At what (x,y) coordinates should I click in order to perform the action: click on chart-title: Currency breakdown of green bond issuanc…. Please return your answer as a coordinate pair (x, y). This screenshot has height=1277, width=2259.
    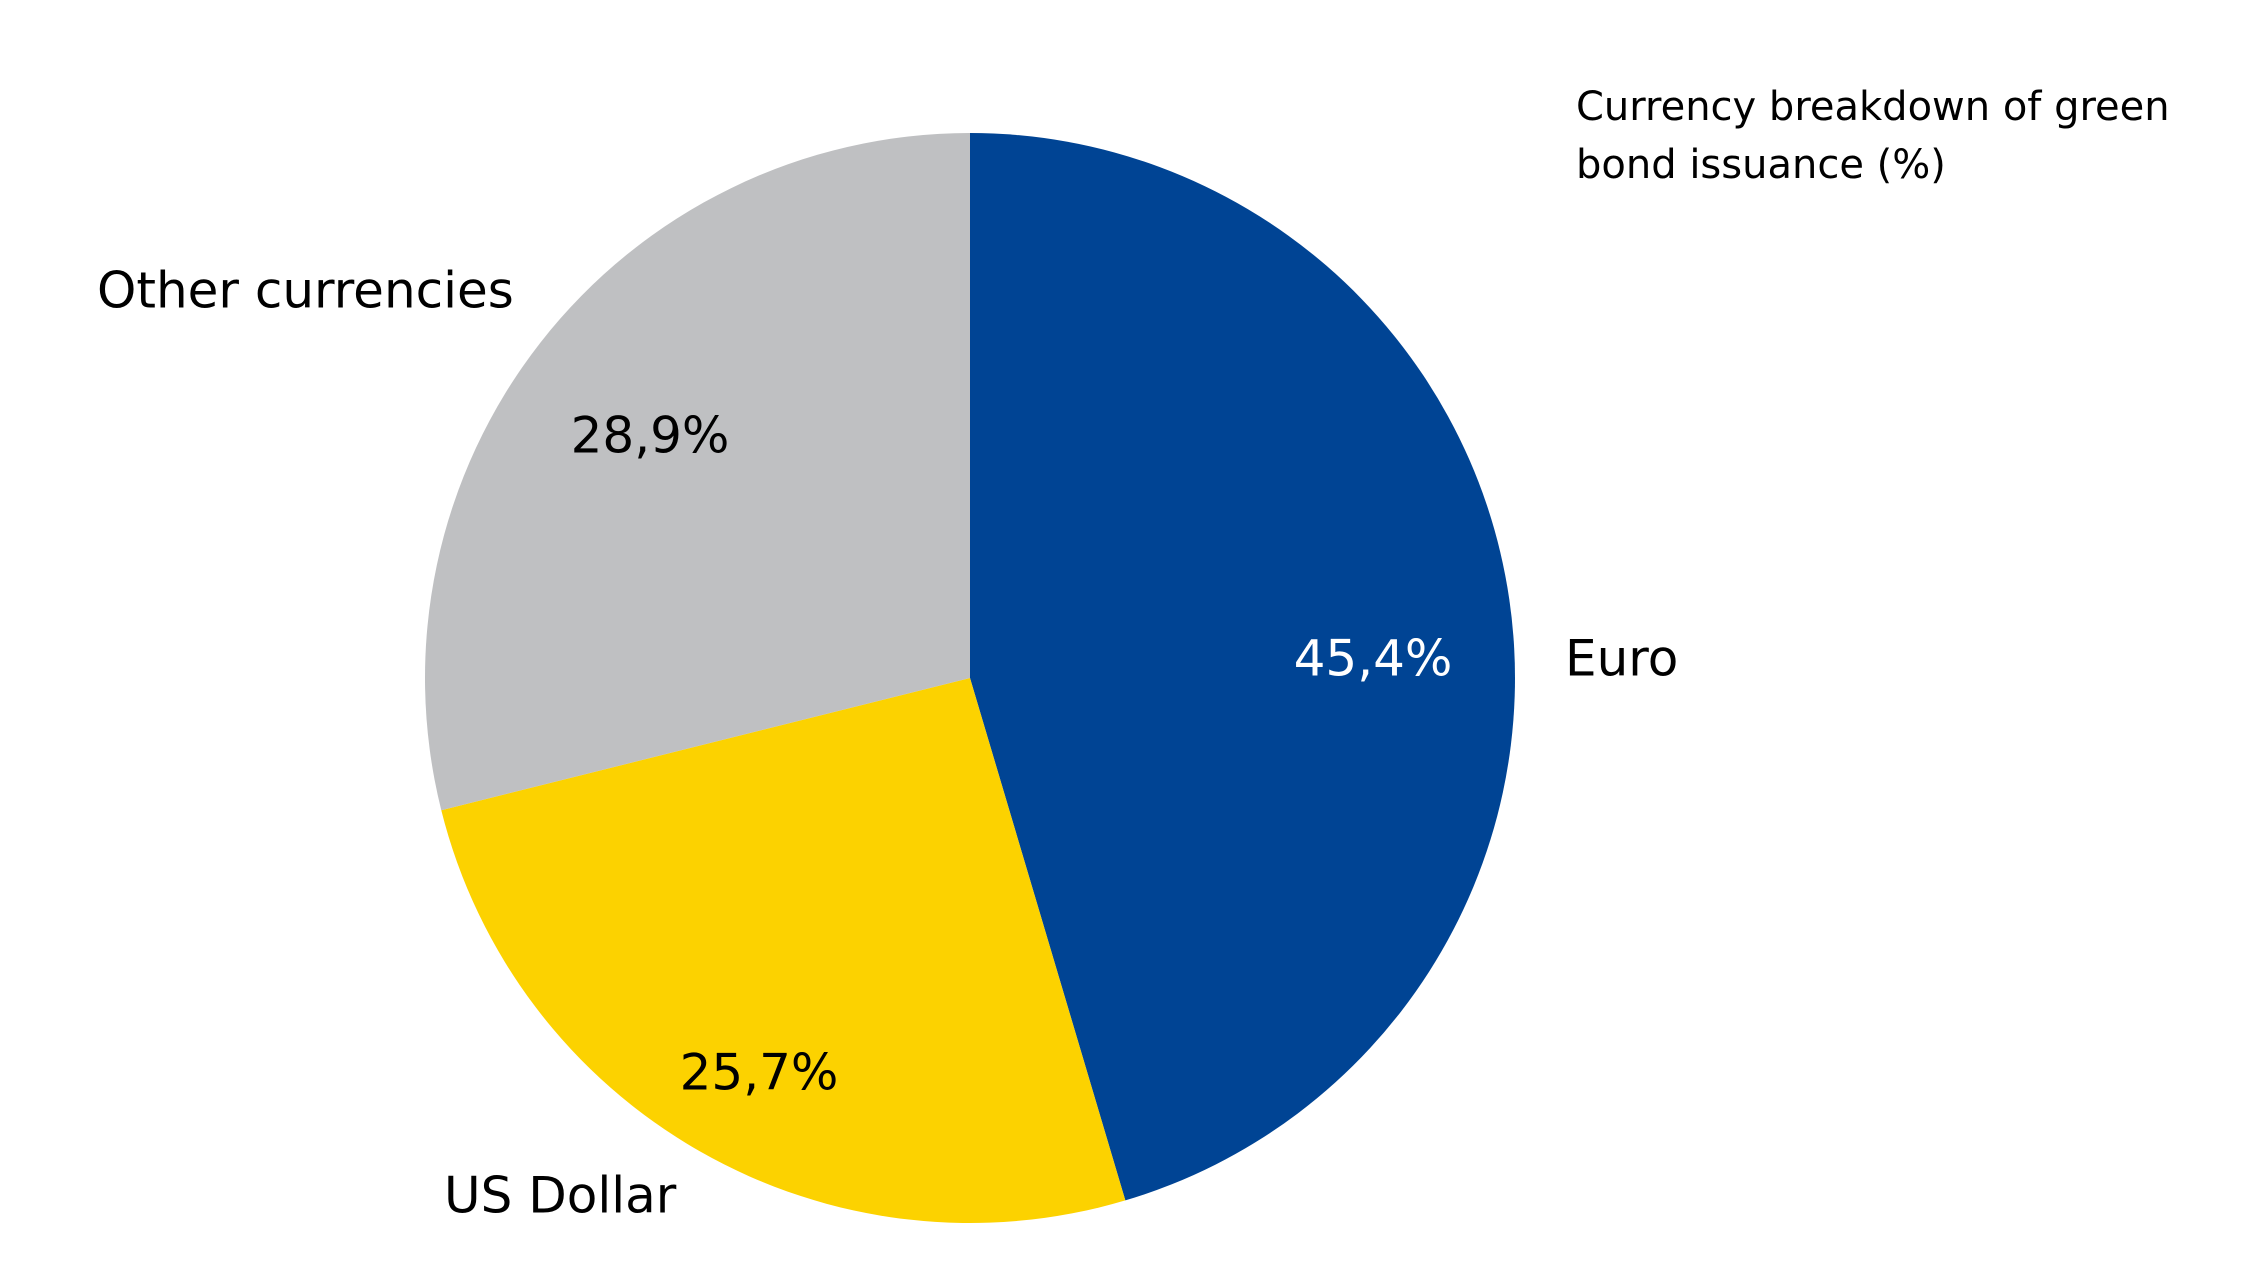
    Looking at the image, I should click on (1873, 136).